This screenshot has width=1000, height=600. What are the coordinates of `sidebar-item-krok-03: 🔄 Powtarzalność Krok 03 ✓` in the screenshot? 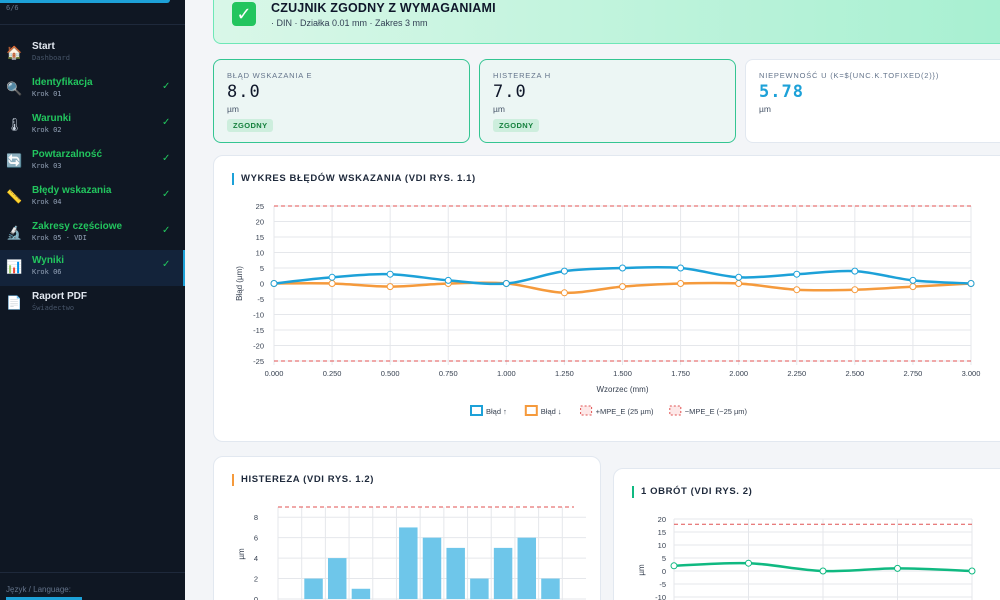 It's located at (92, 162).